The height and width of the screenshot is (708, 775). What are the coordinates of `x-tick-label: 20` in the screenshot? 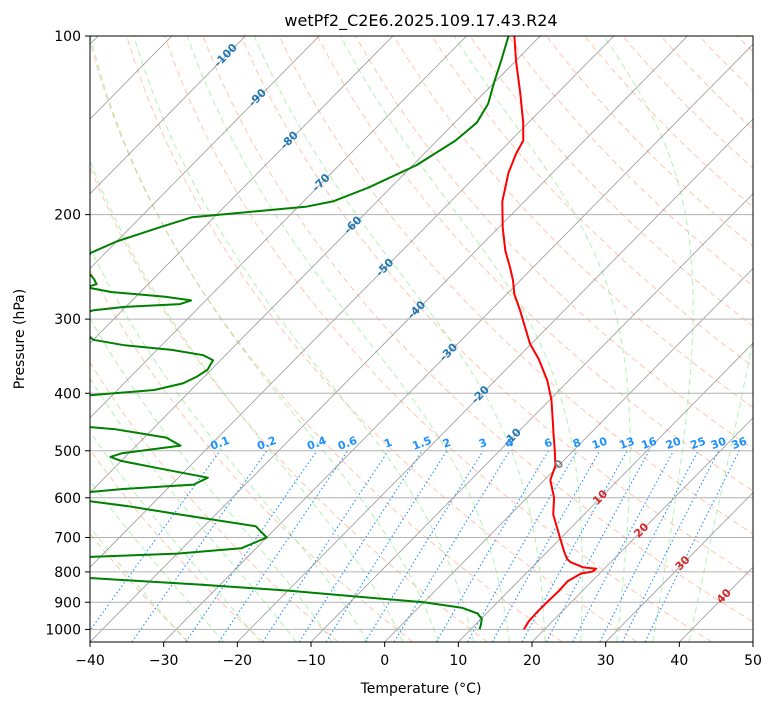 It's located at (532, 661).